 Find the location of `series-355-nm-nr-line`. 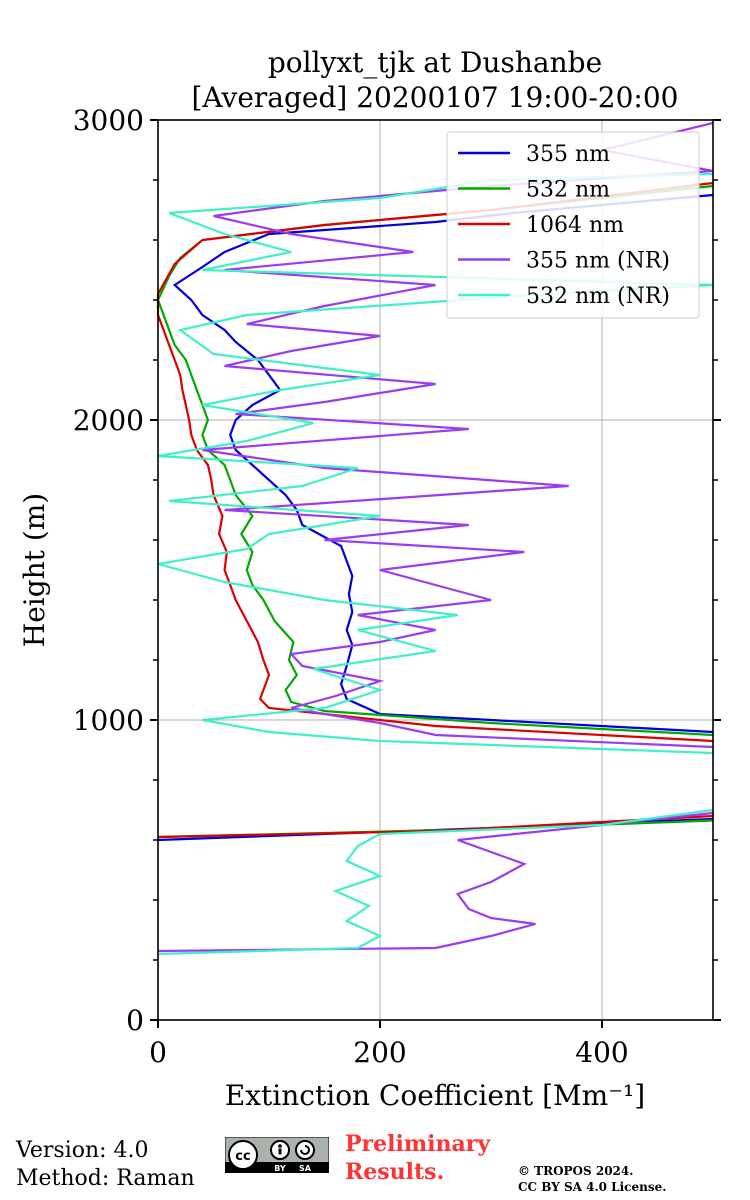

series-355-nm-nr-line is located at coordinates (435, 882).